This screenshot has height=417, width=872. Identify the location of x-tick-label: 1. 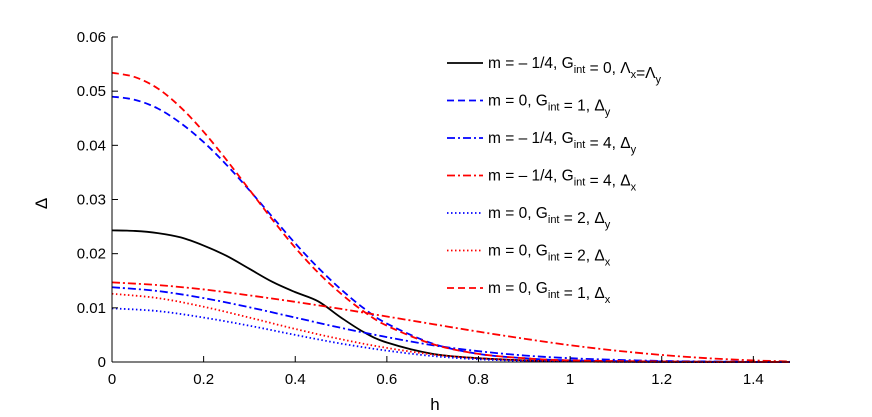
(570, 379).